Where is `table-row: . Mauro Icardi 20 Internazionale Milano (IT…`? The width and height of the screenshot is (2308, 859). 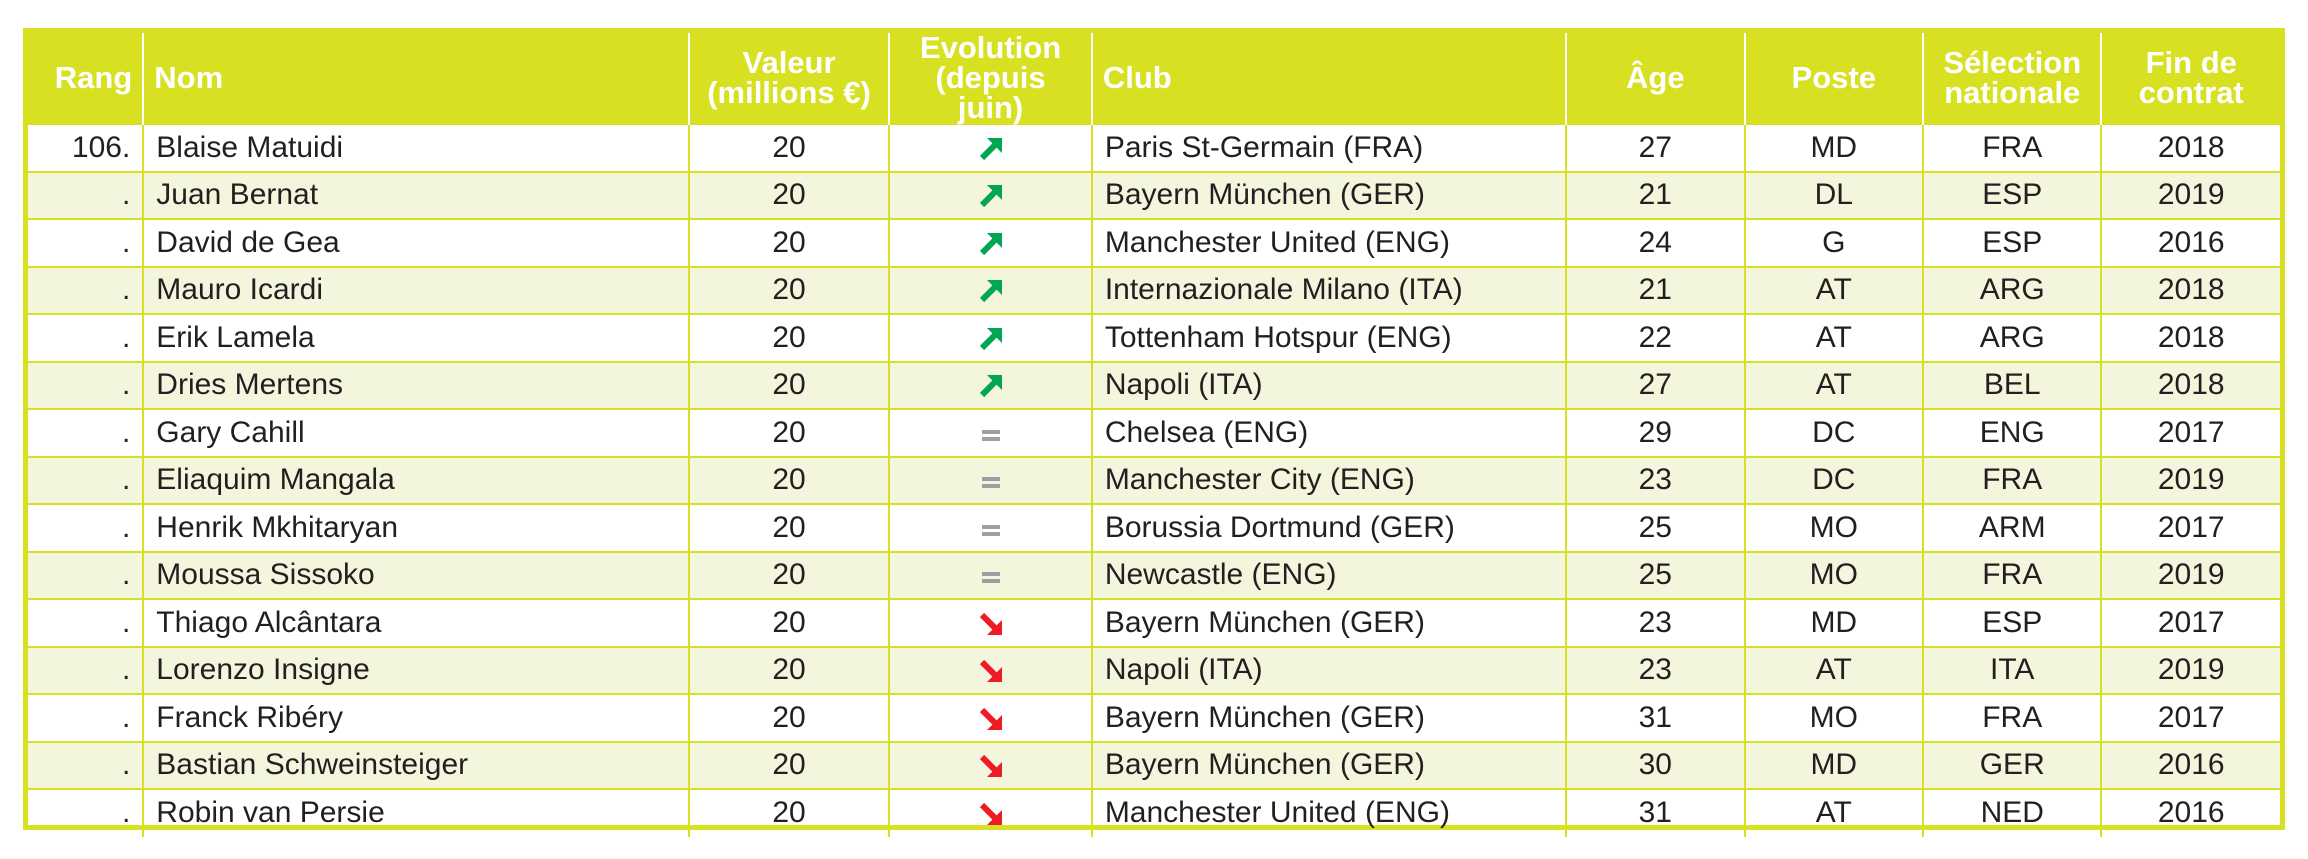 table-row: . Mauro Icardi 20 Internazionale Milano (IT… is located at coordinates (1154, 289).